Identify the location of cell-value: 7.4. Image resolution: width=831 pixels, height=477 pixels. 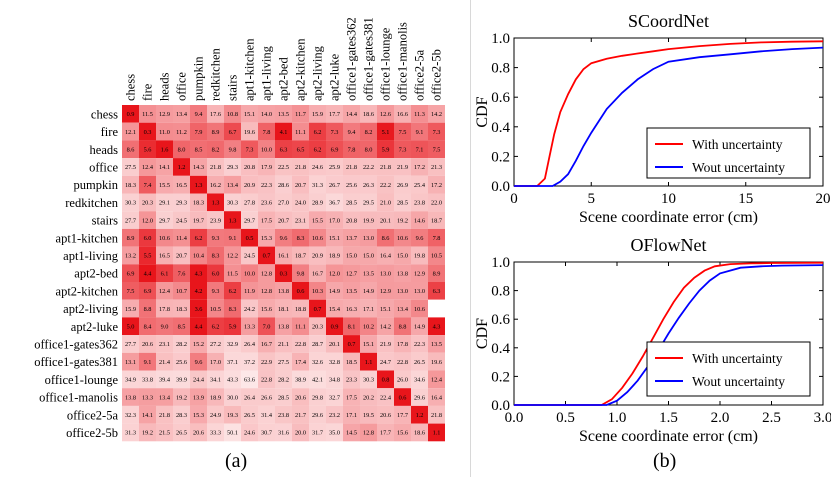
(148, 185).